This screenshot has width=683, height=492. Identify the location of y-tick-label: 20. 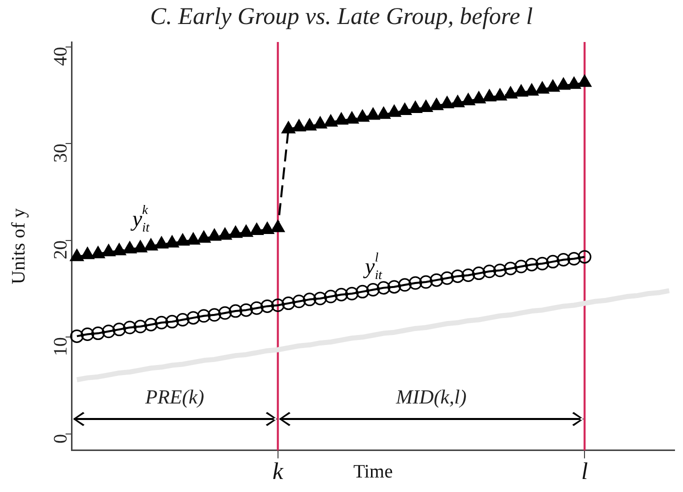
(61, 250).